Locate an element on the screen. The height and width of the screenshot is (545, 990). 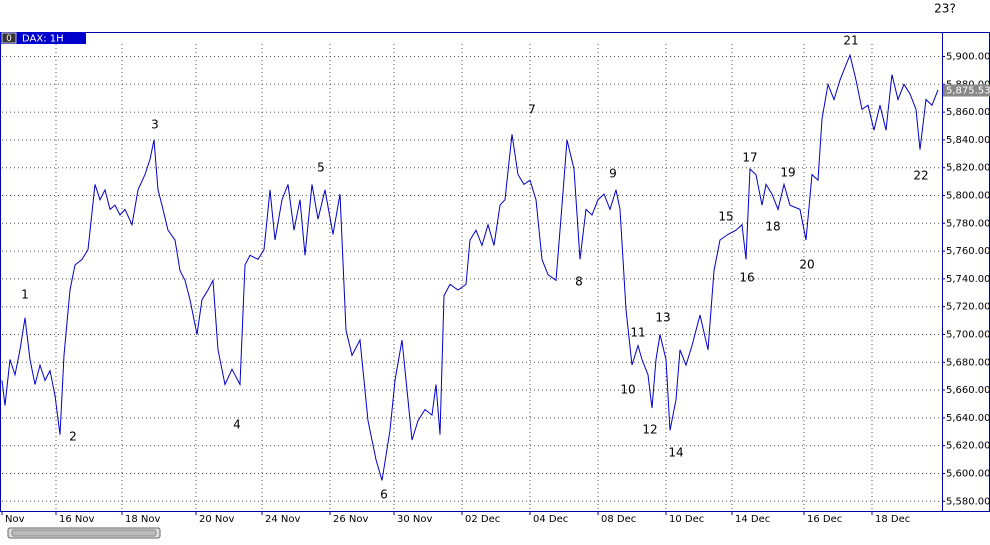
y-tick-label: 5,720.00 is located at coordinates (968, 307).